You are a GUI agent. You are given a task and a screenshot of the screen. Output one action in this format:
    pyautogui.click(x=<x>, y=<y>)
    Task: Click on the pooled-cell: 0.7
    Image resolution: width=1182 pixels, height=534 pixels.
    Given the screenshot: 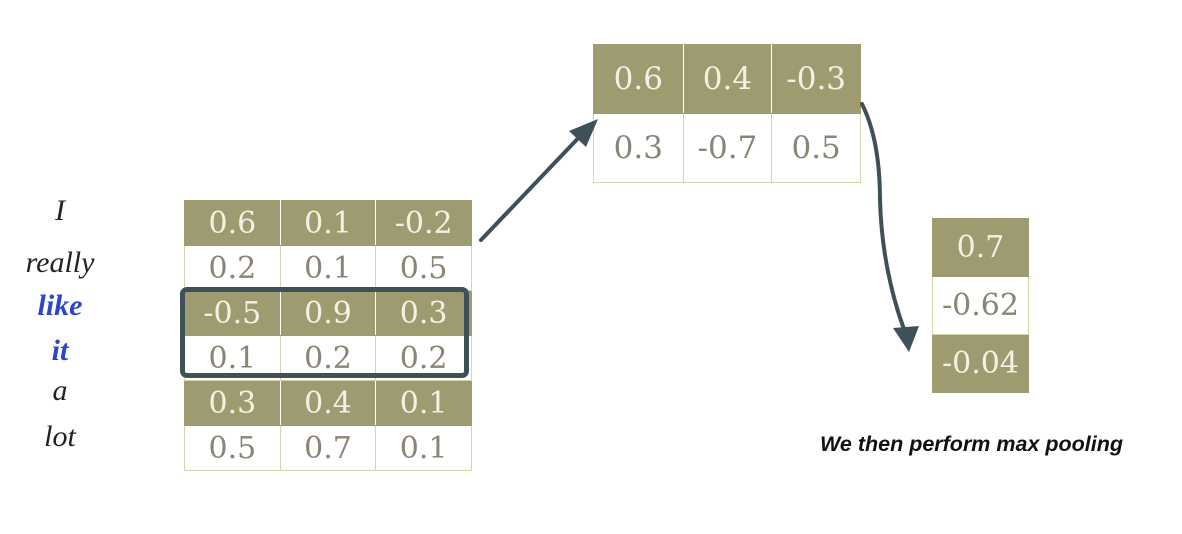 What is the action you would take?
    pyautogui.click(x=980, y=247)
    